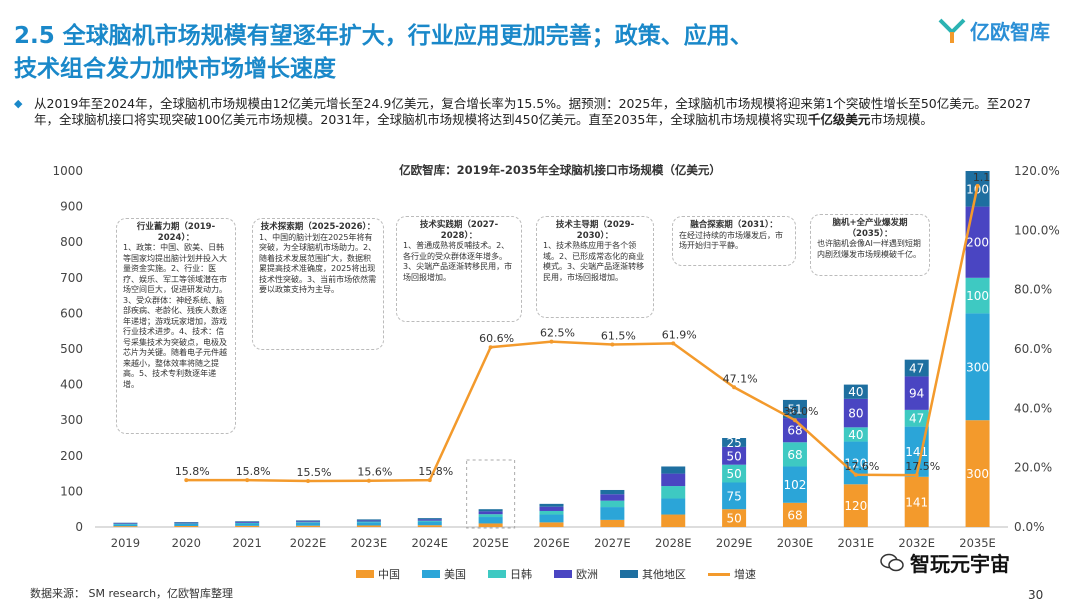 This screenshot has height=607, width=1080. Describe the element at coordinates (960, 564) in the screenshot. I see `wechat-label: 智玩元宇宙` at that location.